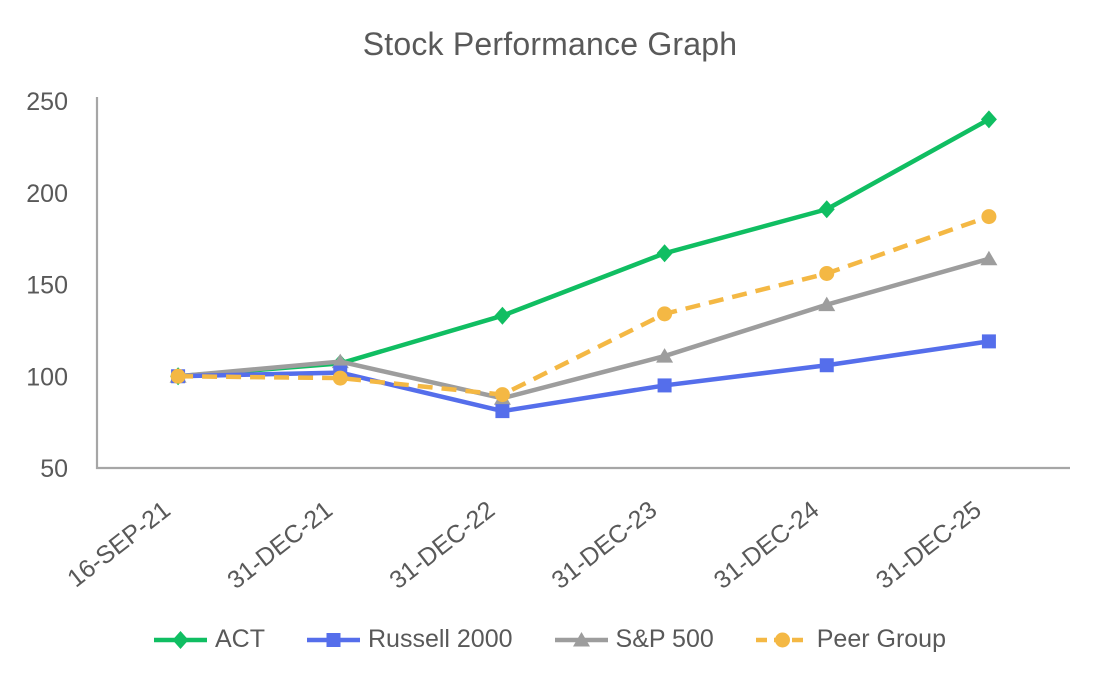 This screenshot has width=1100, height=700. I want to click on y-tick-label: 150, so click(47, 286).